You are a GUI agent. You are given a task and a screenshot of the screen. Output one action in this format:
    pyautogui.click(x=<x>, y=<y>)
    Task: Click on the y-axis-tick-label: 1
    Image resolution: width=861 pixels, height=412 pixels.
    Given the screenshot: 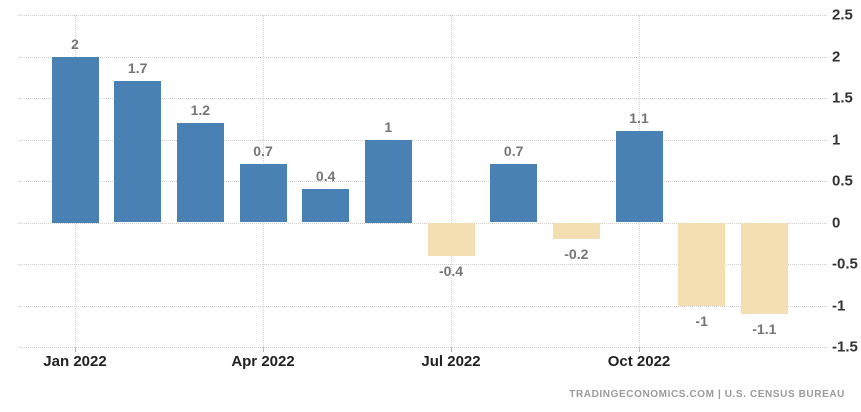 What is the action you would take?
    pyautogui.click(x=836, y=139)
    